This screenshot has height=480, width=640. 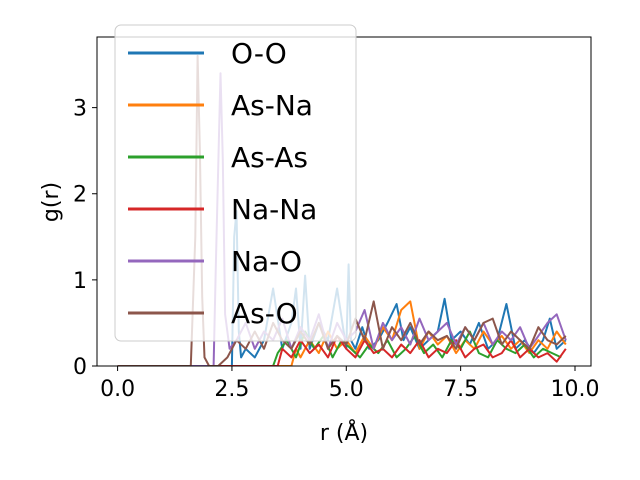 What do you see at coordinates (460, 389) in the screenshot?
I see `x-tick-label: 7.5` at bounding box center [460, 389].